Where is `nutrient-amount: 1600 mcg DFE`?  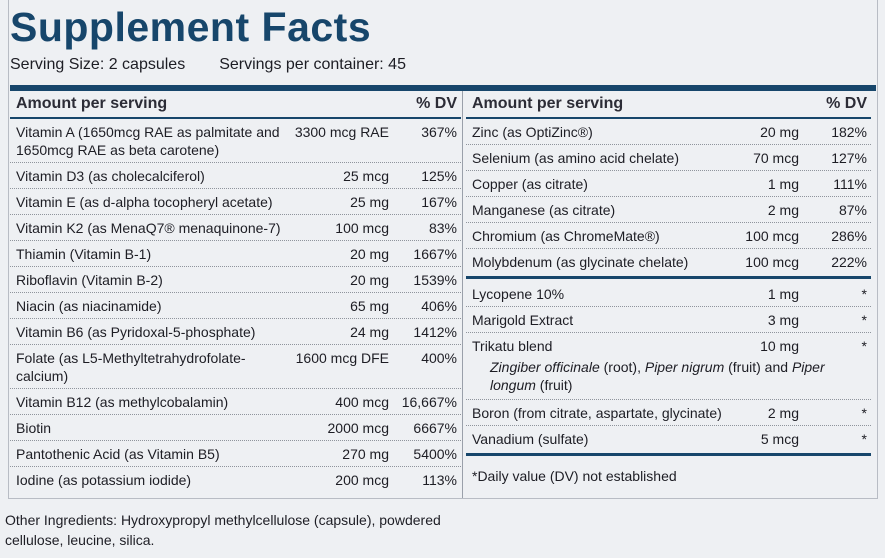
nutrient-amount: 1600 mcg DFE is located at coordinates (342, 358).